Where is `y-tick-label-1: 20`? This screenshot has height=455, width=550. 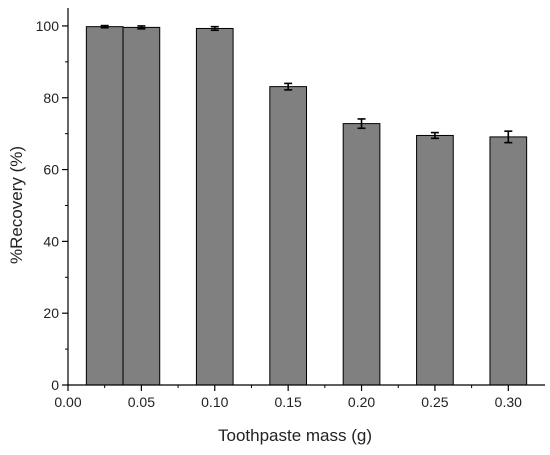
y-tick-label-1: 20 is located at coordinates (51, 313).